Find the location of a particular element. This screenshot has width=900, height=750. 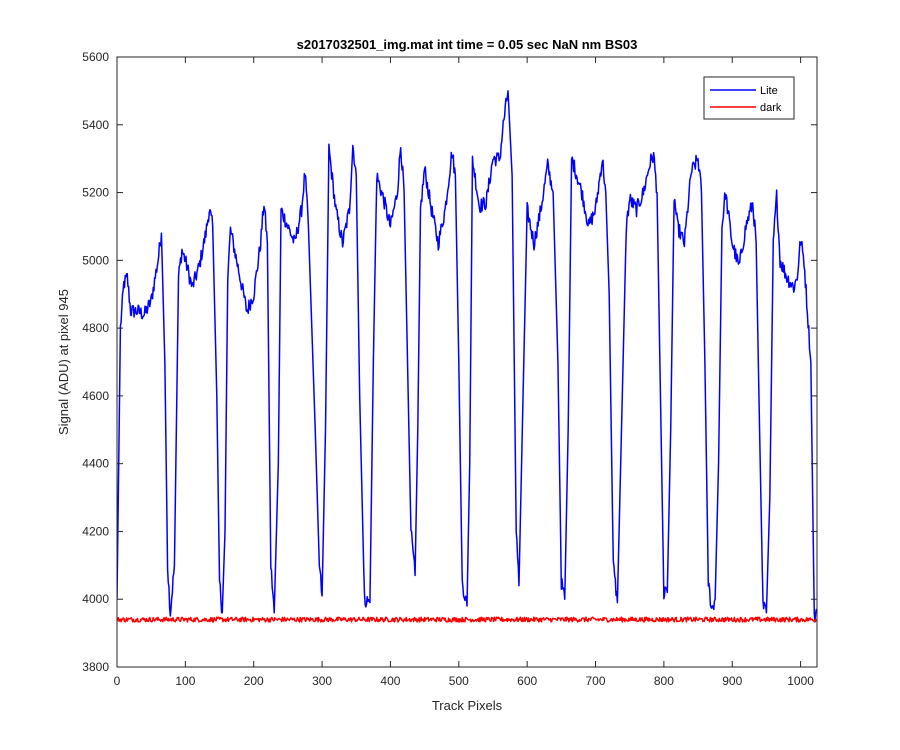

x-tick-label: 1000 is located at coordinates (800, 681).